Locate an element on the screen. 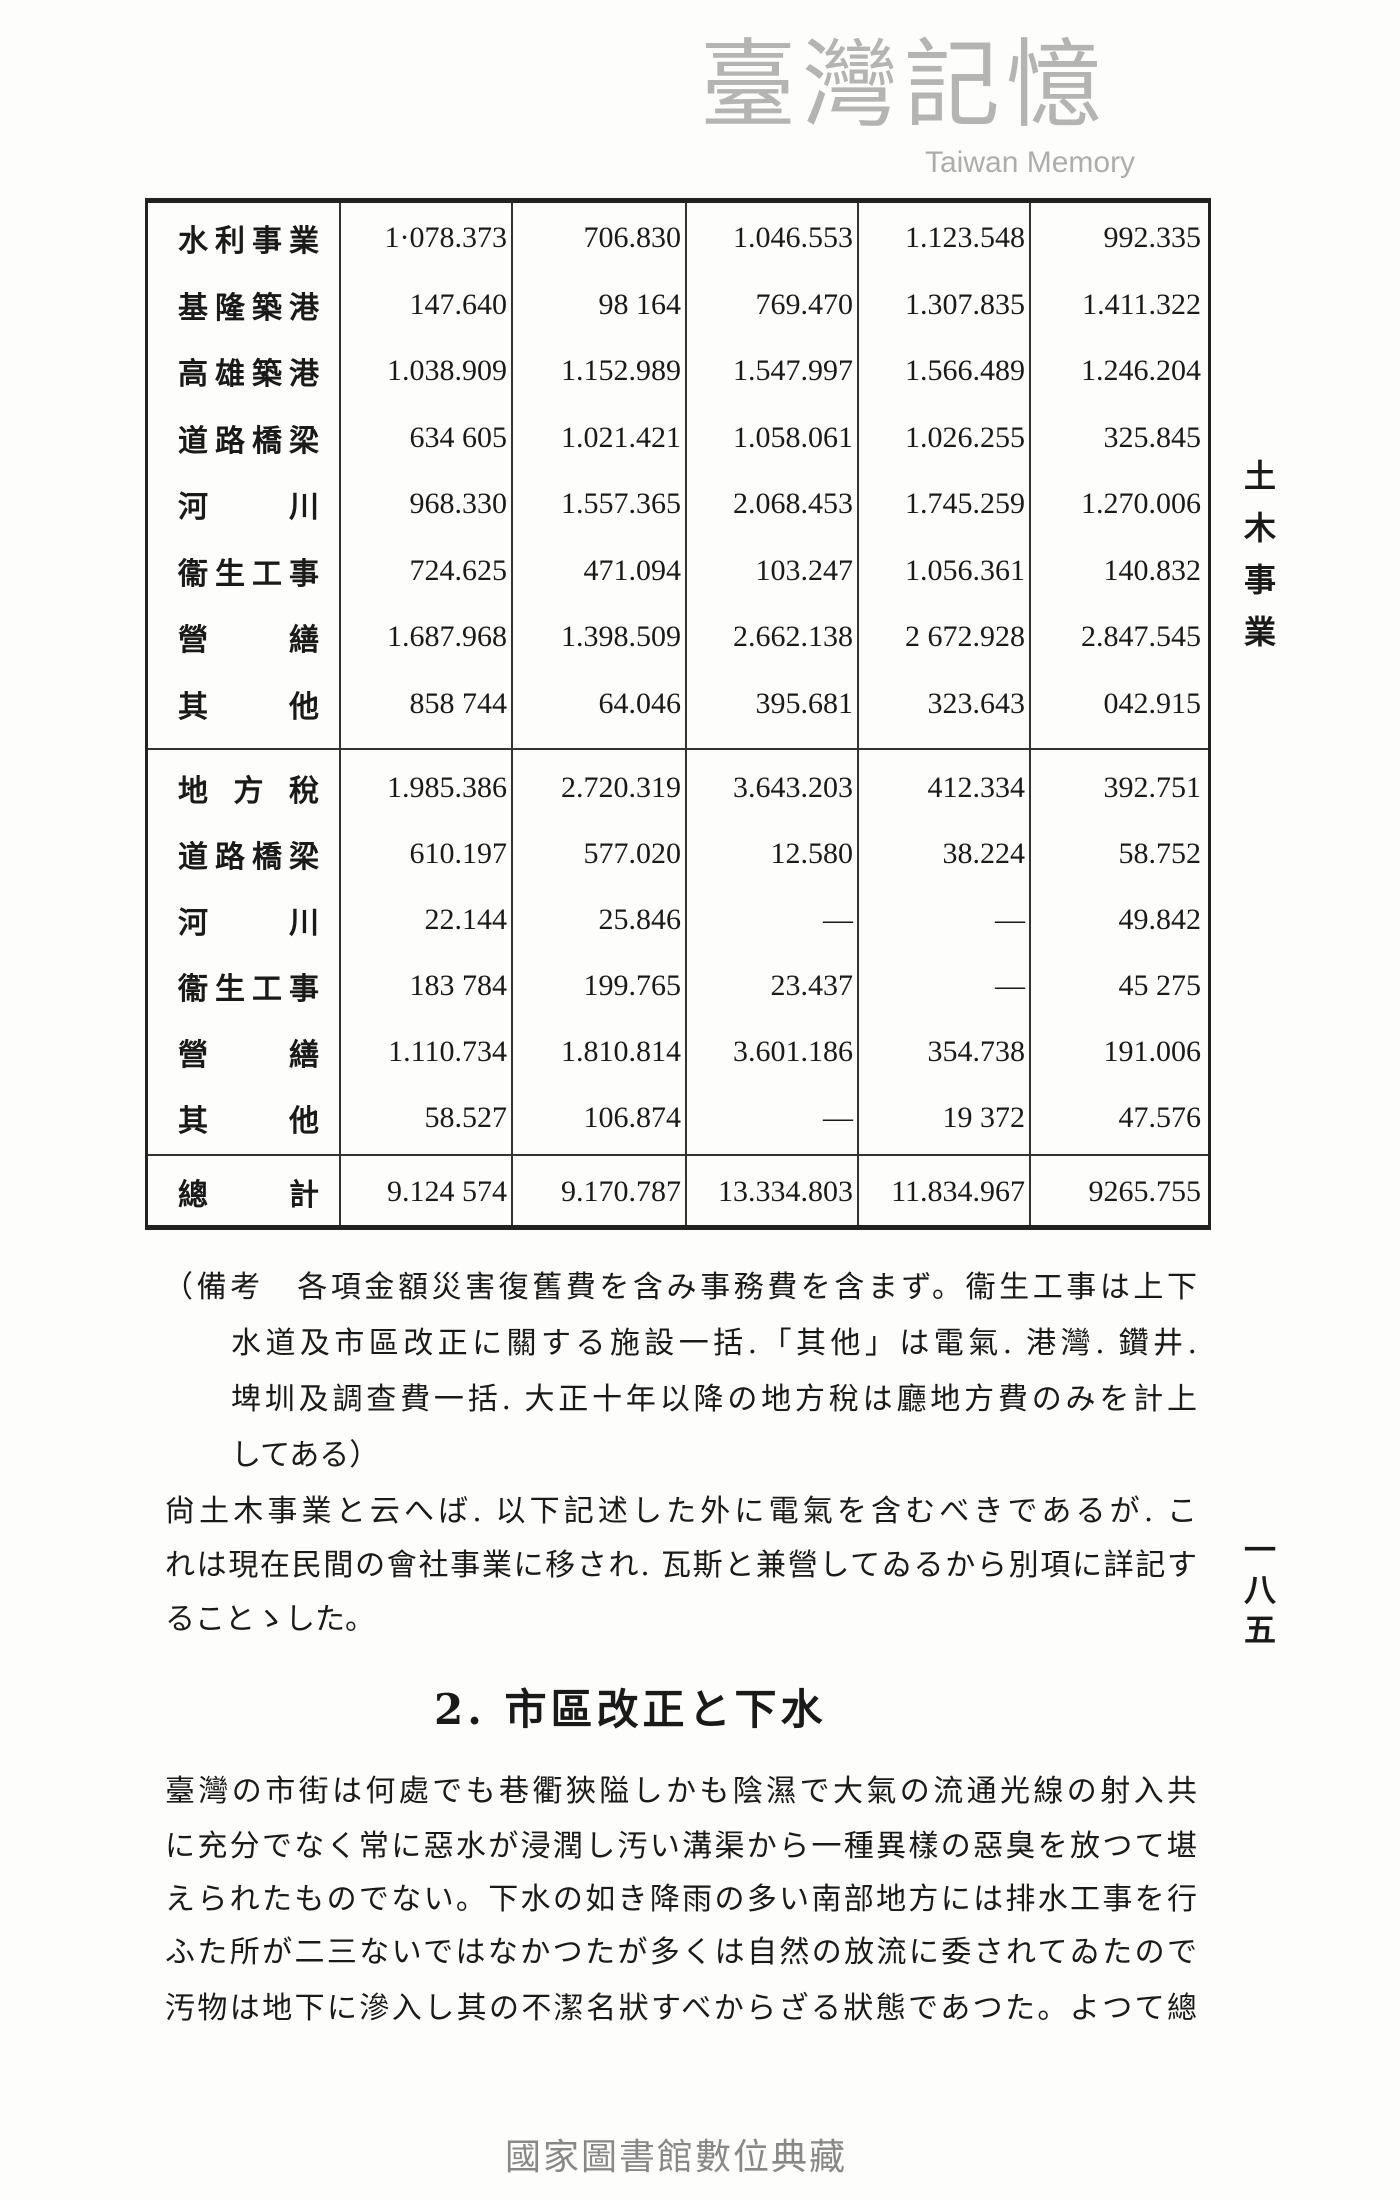 This screenshot has width=1400, height=2200. table-cell: 724.625 is located at coordinates (458, 570).